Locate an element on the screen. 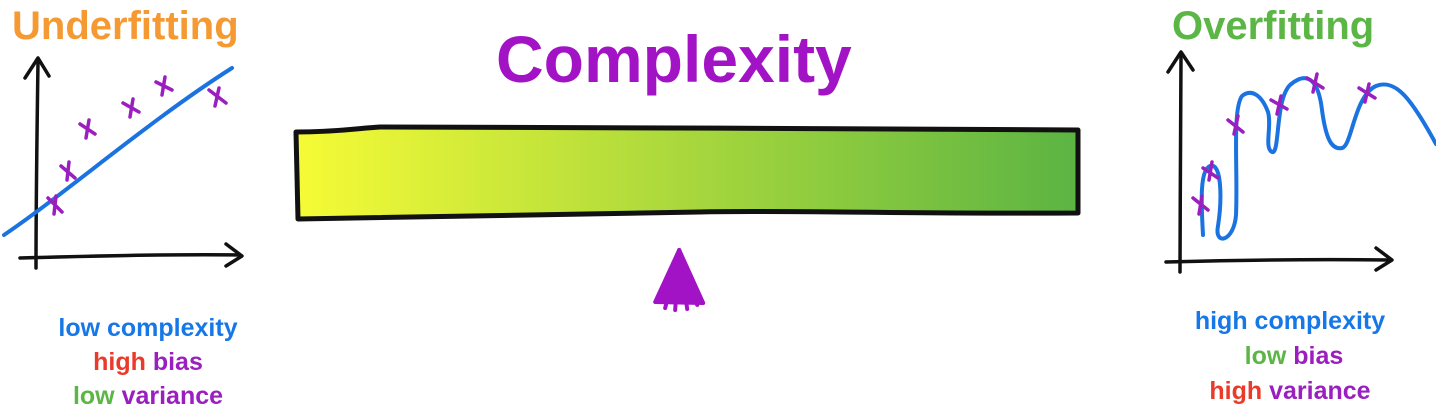 This screenshot has height=416, width=1436. caption-text: high complexity is located at coordinates (1290, 321).